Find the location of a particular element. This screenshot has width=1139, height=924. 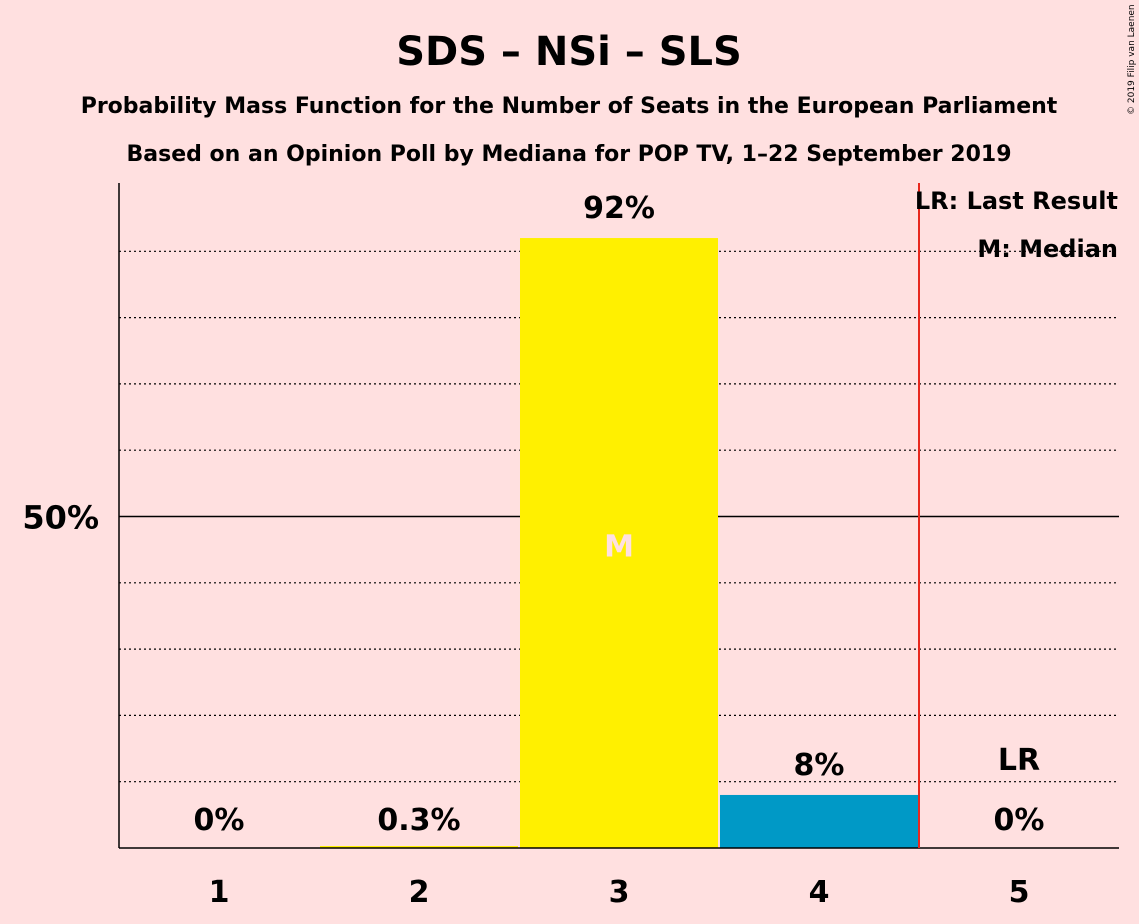

data-label-5: 0% is located at coordinates (1019, 820).